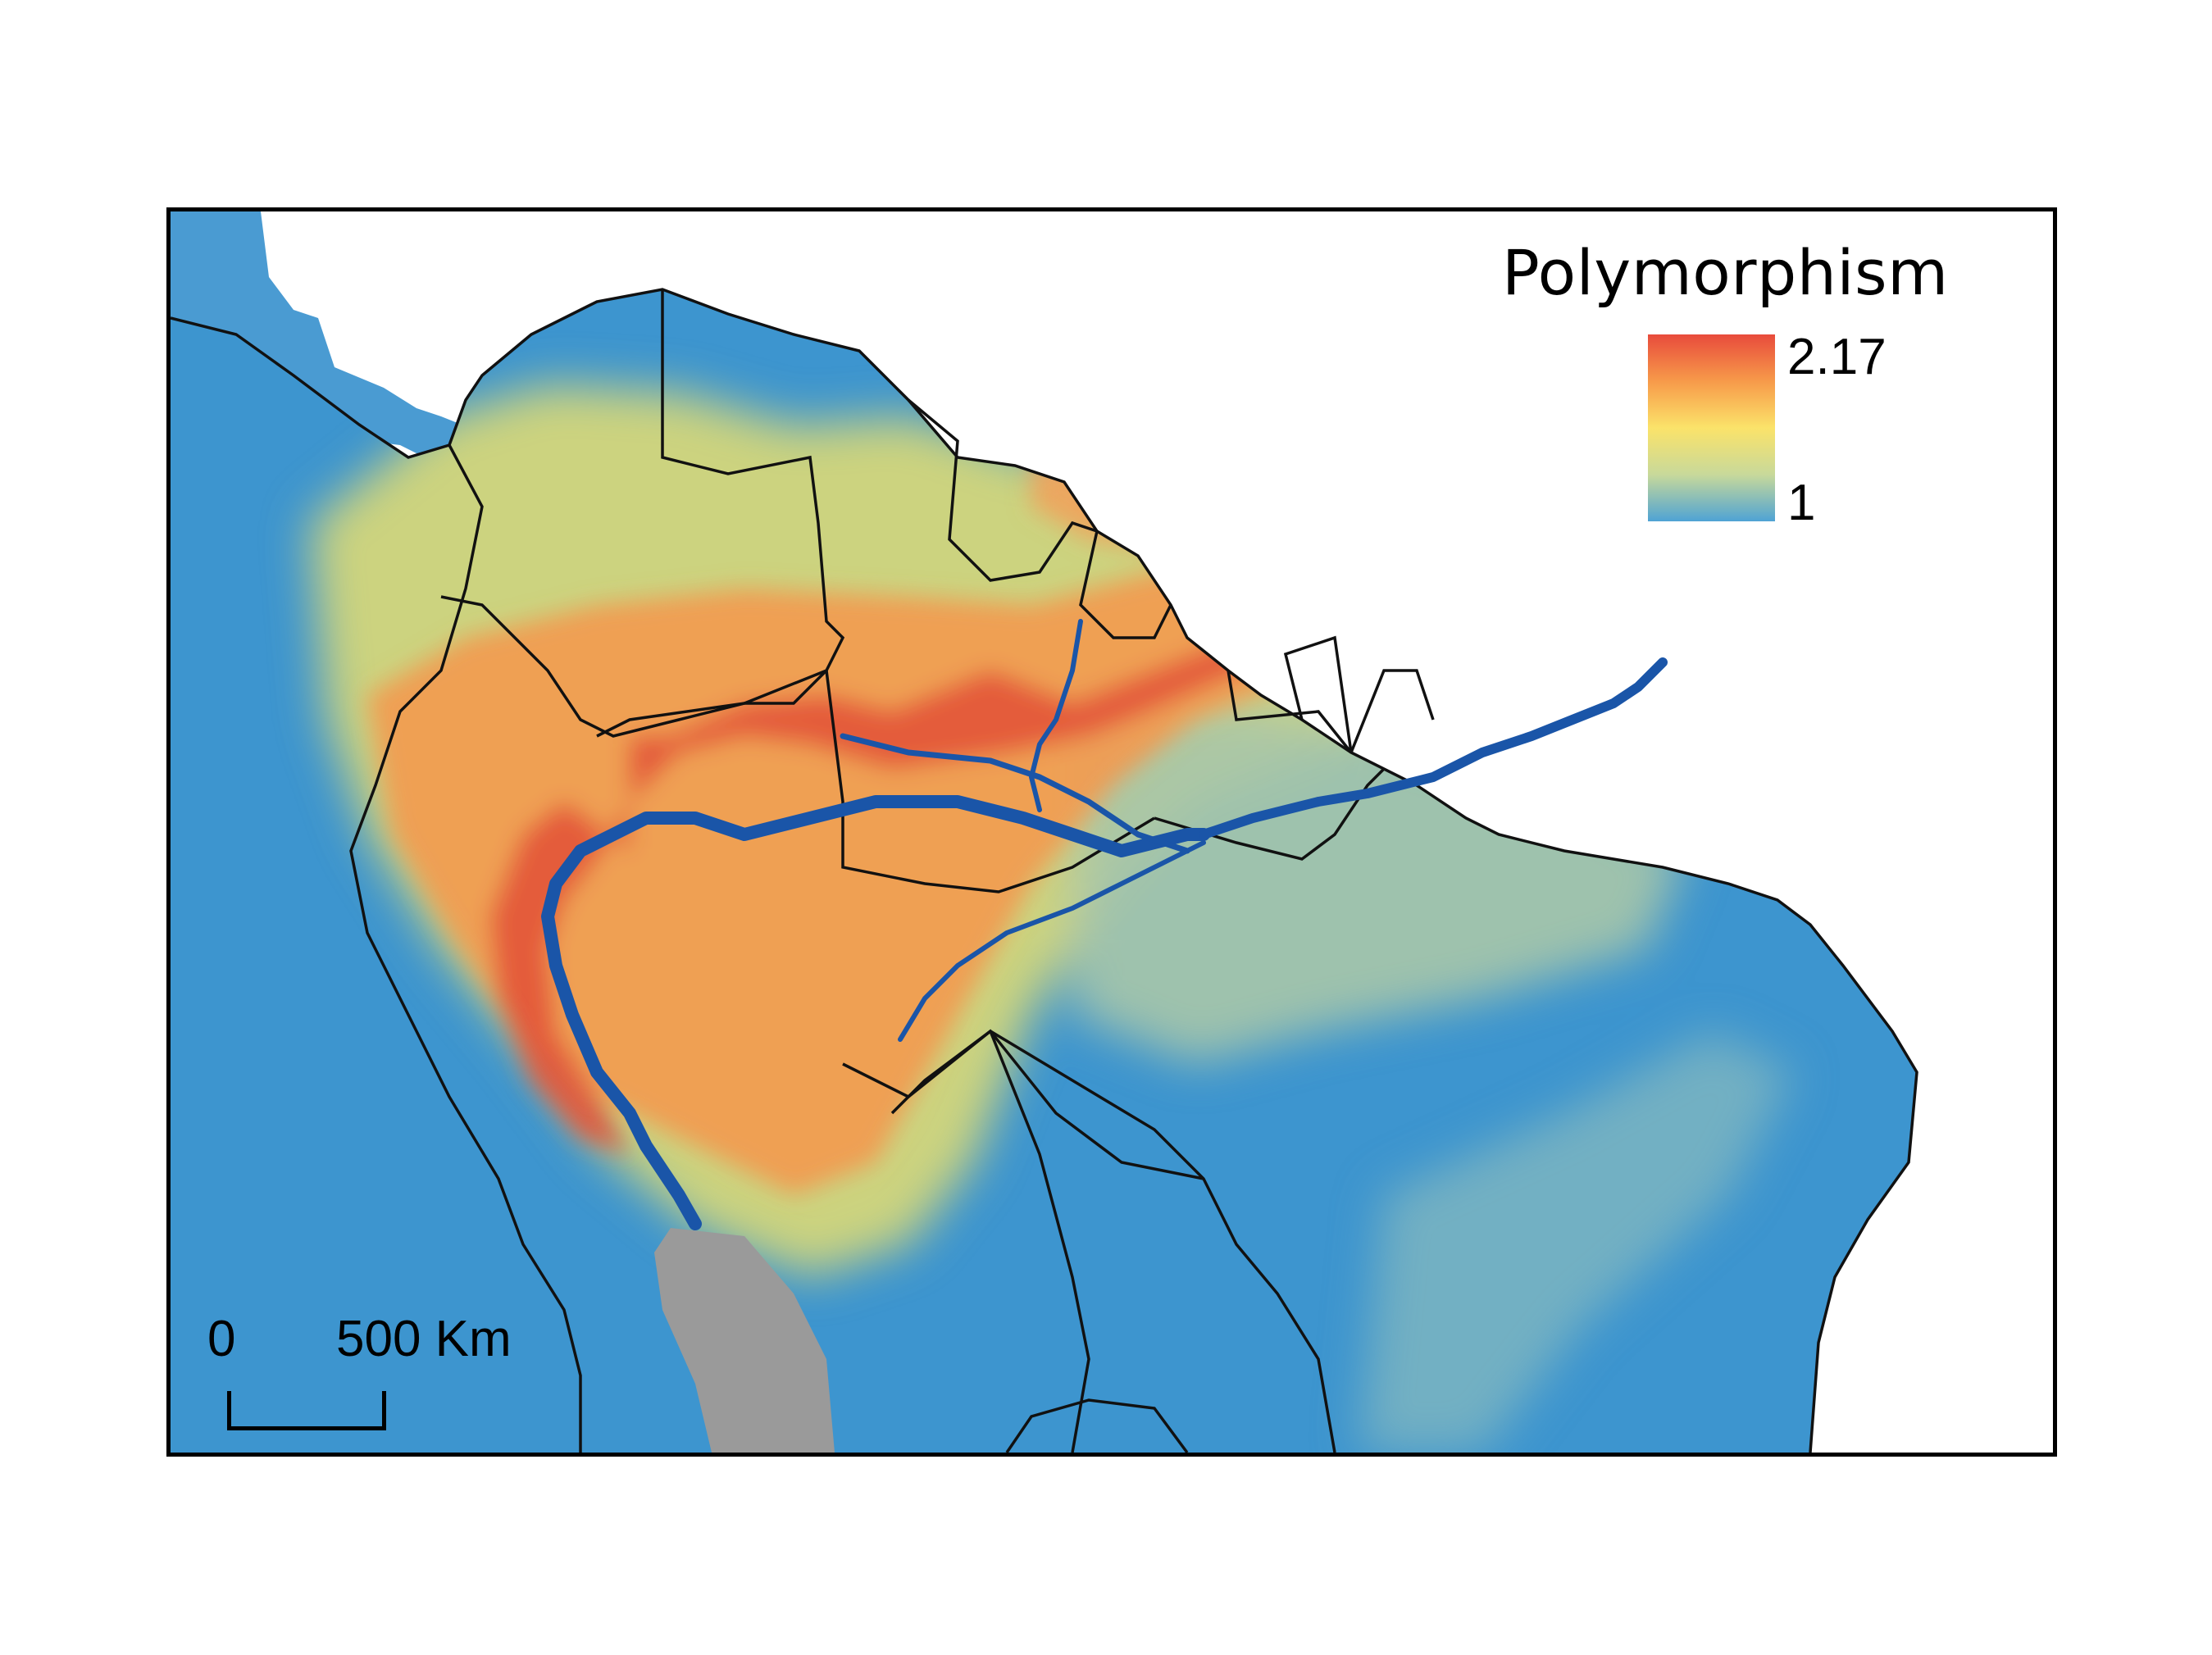 This screenshot has height=1655, width=2212. What do you see at coordinates (221, 1339) in the screenshot?
I see `scale-bar-zero-label: 0` at bounding box center [221, 1339].